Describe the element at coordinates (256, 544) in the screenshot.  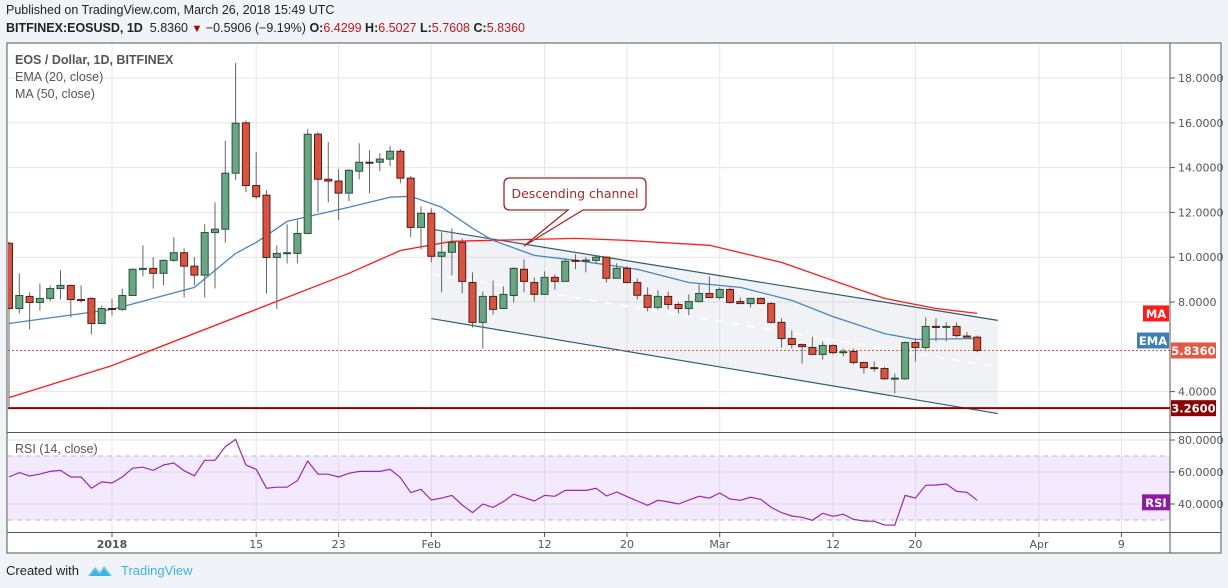
I see `date-tick-label: 15` at that location.